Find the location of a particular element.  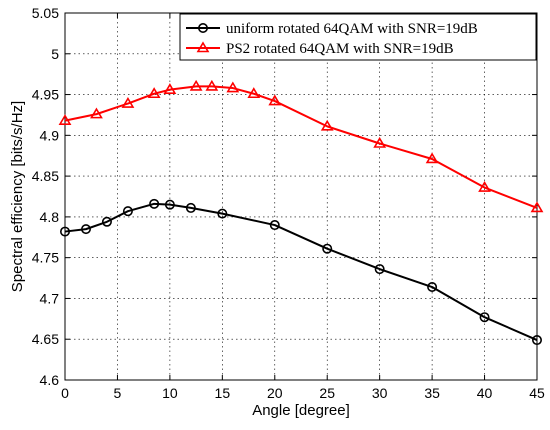

y-tick-label: 4.7 is located at coordinates (50, 298).